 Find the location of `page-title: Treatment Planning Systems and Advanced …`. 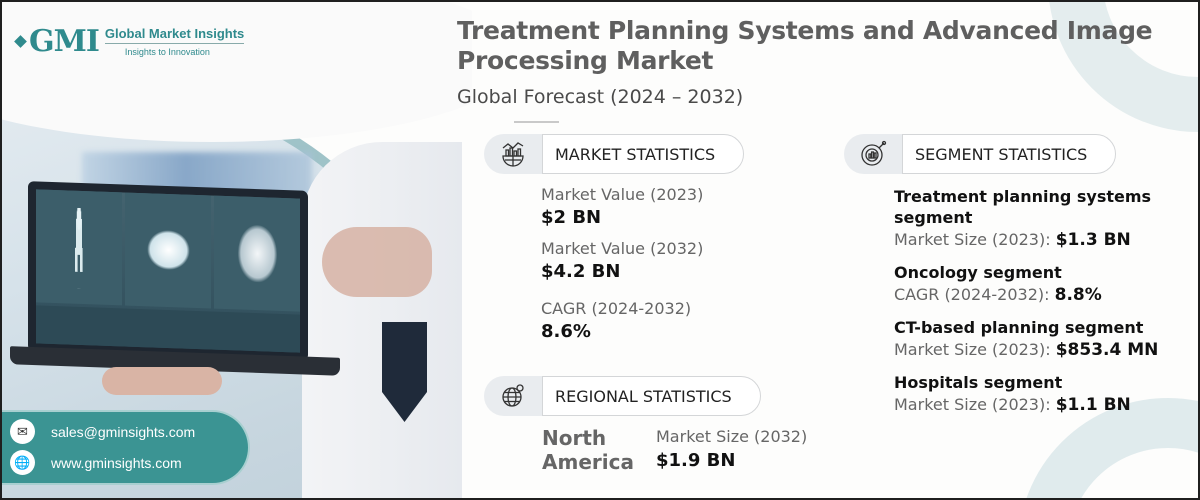

page-title: Treatment Planning Systems and Advanced … is located at coordinates (805, 45).